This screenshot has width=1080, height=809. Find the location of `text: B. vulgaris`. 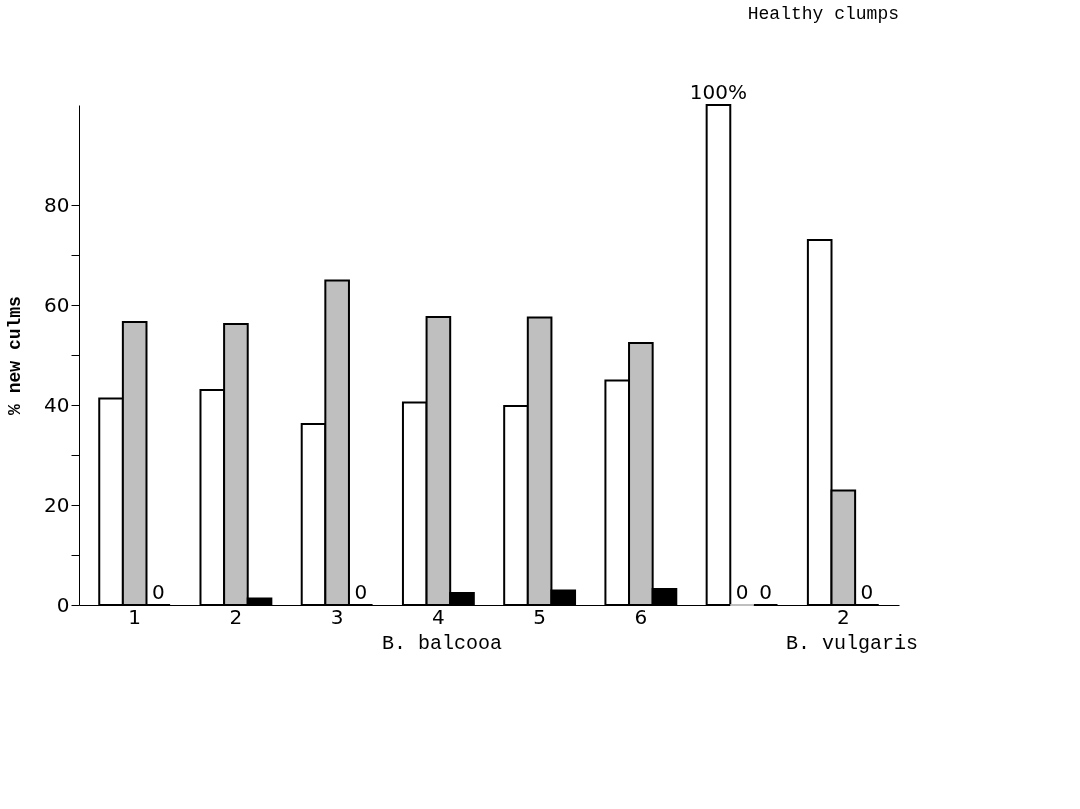

text: B. vulgaris is located at coordinates (852, 643).